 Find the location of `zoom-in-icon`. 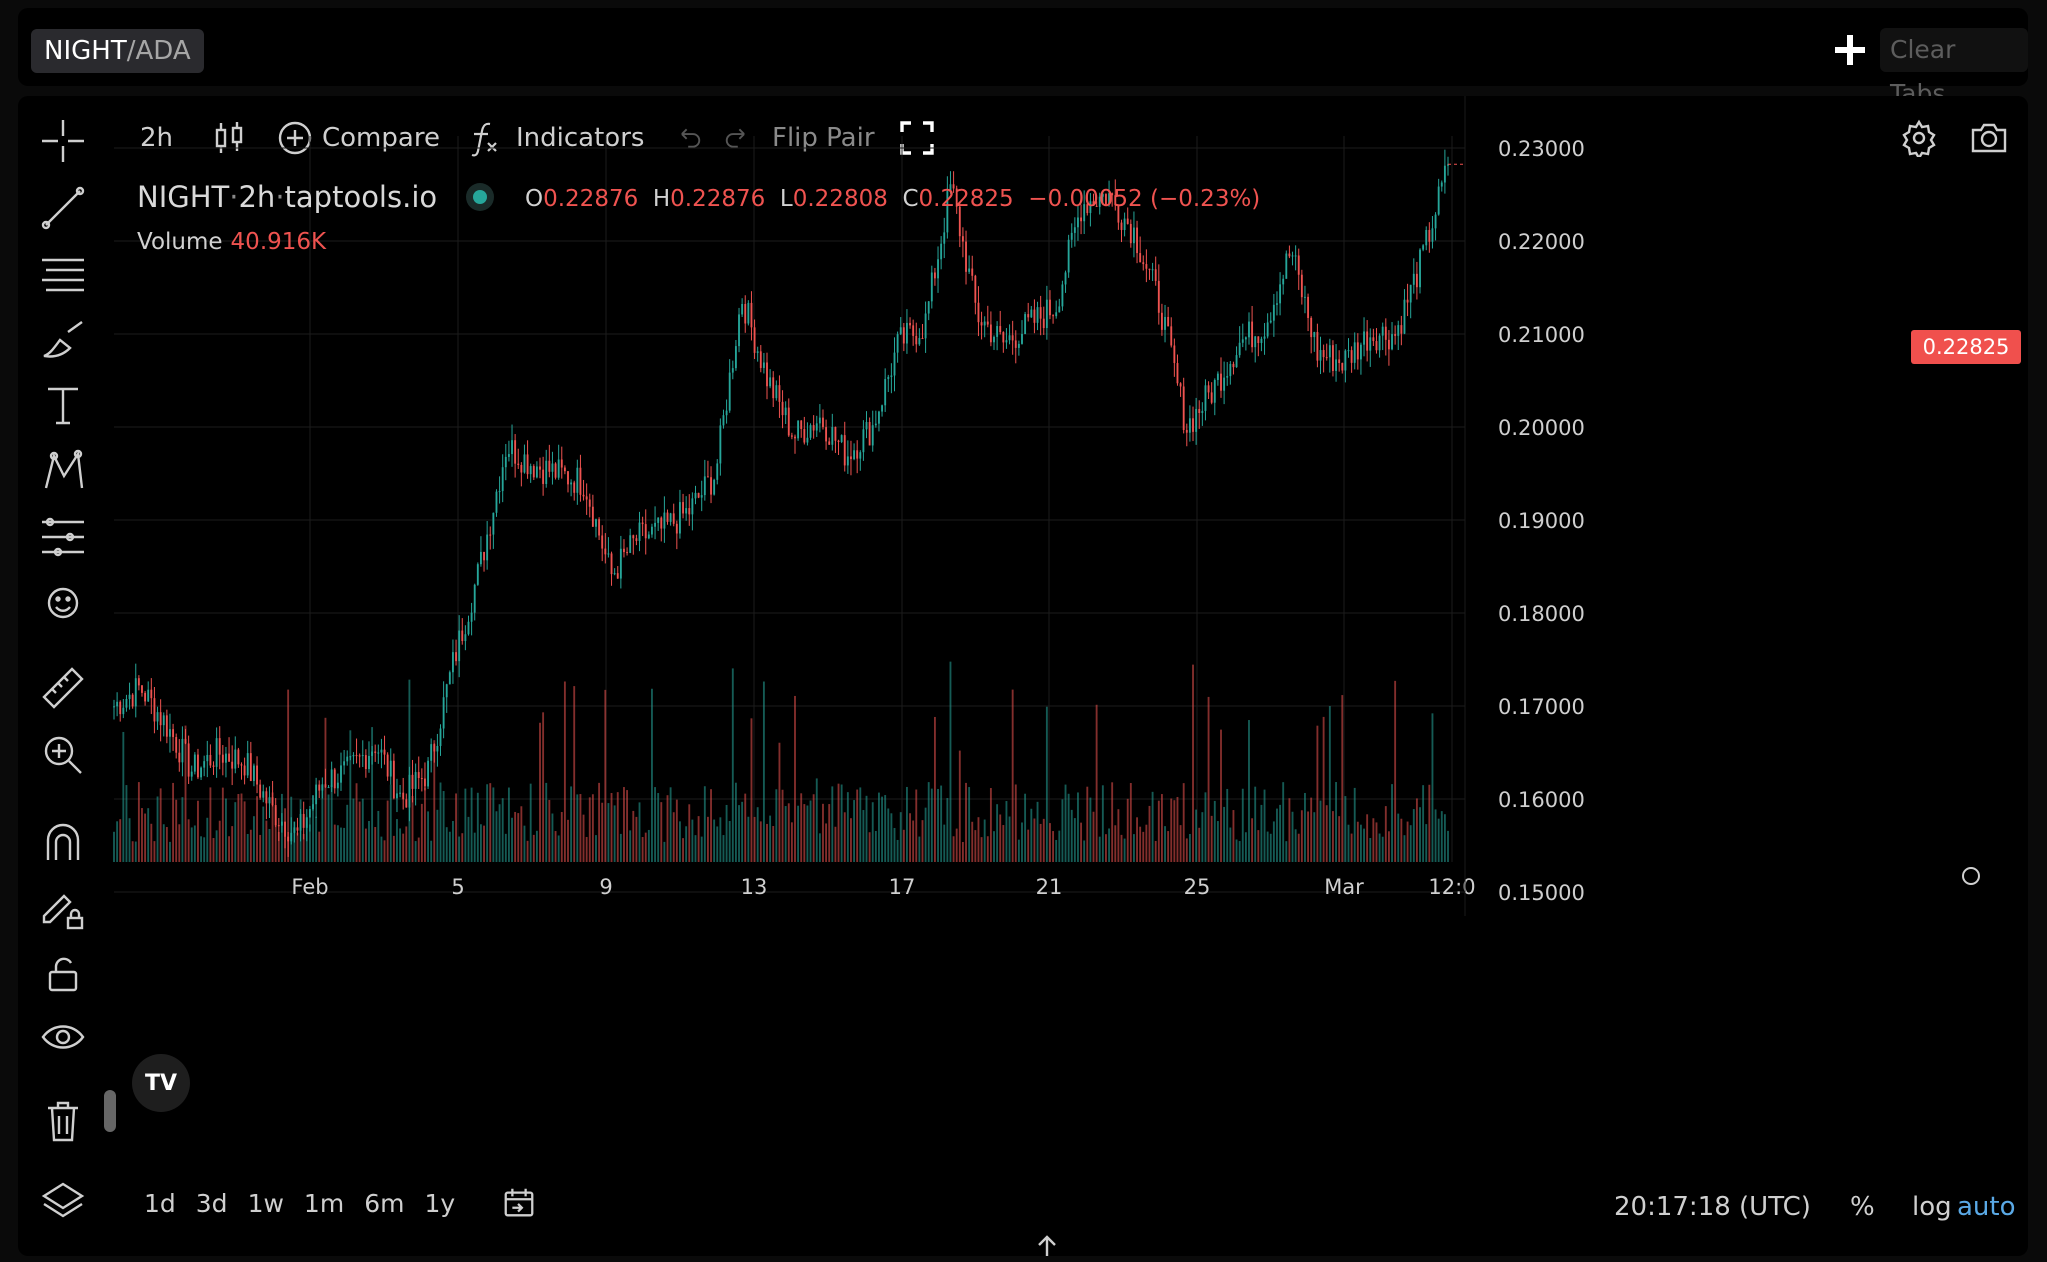

zoom-in-icon is located at coordinates (63, 755).